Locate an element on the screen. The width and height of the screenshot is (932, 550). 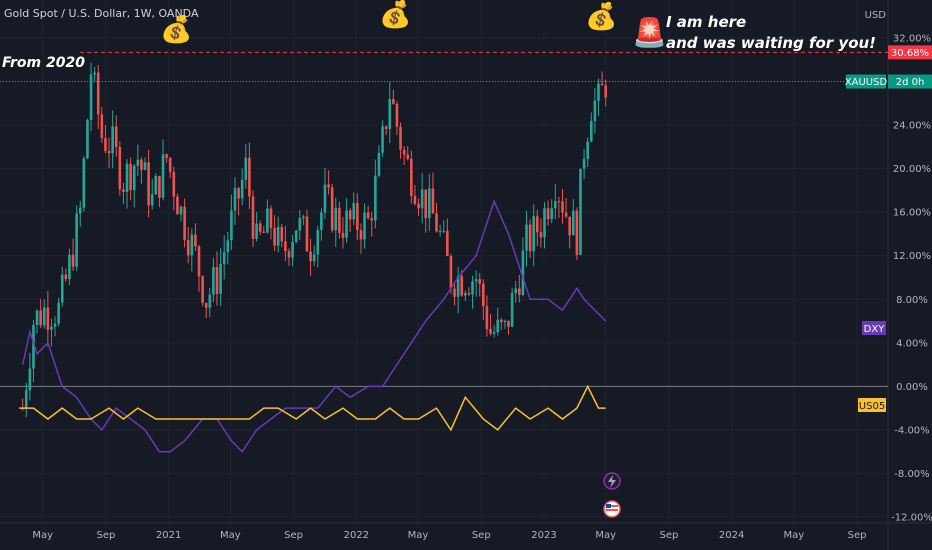
y-tick-label: 24.00% is located at coordinates (912, 126).